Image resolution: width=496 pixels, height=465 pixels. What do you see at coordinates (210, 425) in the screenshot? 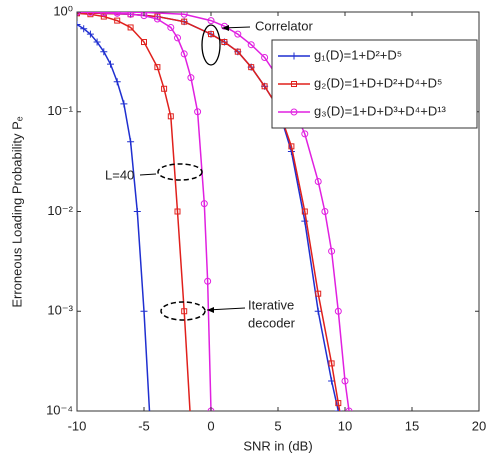
I see `x-tick-label: 0` at bounding box center [210, 425].